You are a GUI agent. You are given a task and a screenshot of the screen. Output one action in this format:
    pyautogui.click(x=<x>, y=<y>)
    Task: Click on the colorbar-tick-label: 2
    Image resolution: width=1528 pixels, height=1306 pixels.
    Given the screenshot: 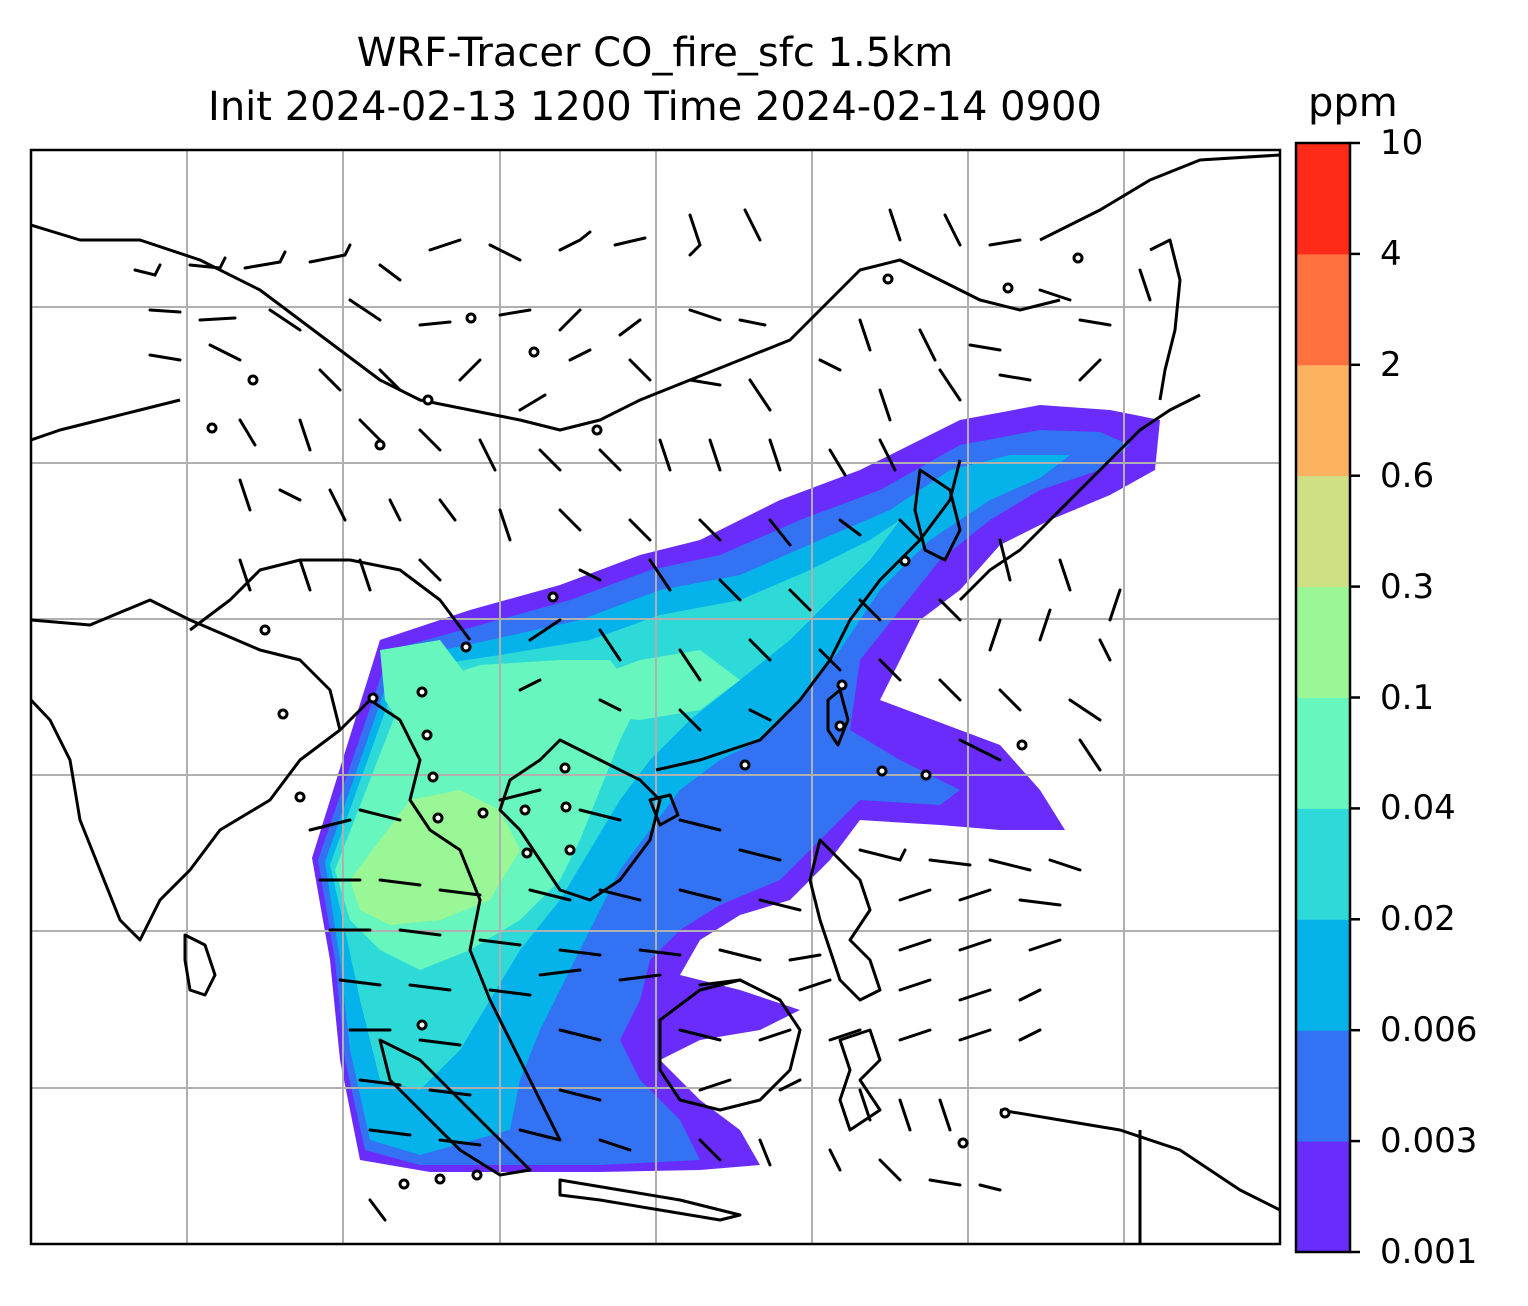 What is the action you would take?
    pyautogui.click(x=1391, y=364)
    